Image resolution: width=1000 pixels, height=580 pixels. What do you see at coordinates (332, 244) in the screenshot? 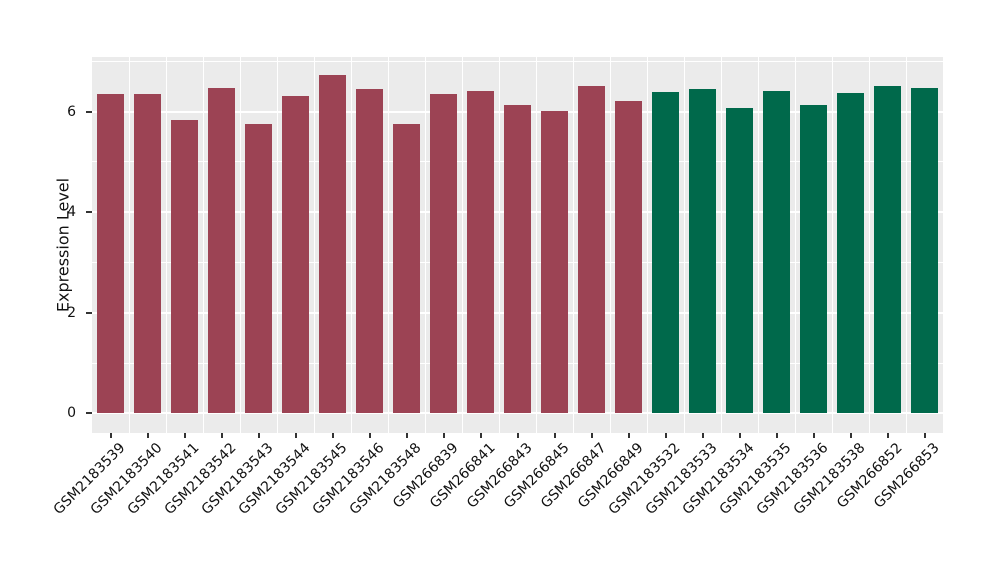
I see `bar-GSM2183545` at bounding box center [332, 244].